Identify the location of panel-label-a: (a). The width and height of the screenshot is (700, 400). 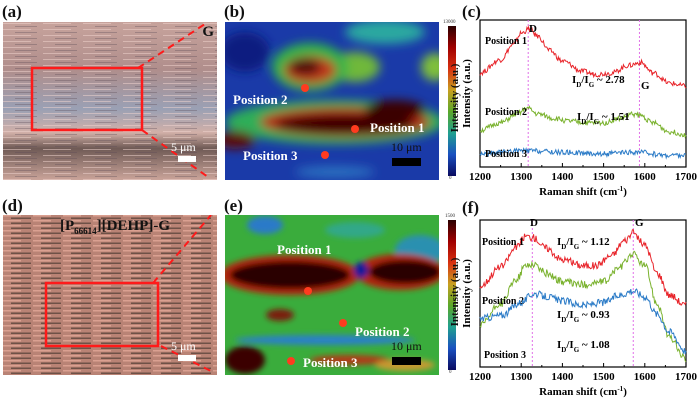
(12, 11).